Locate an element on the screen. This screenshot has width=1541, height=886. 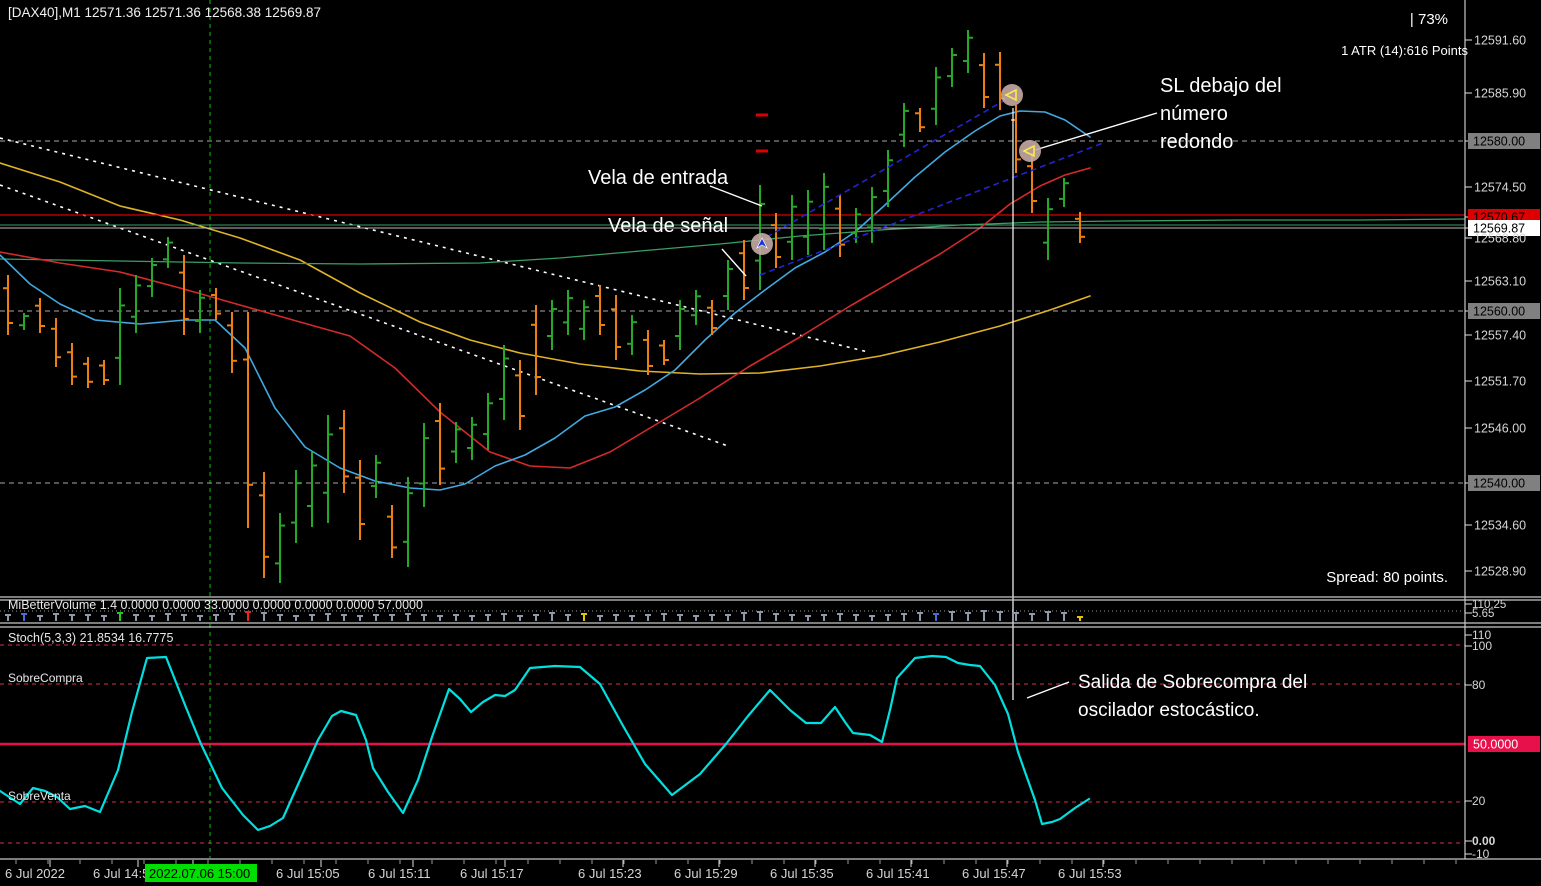
stochastic-main-line is located at coordinates (545, 743).